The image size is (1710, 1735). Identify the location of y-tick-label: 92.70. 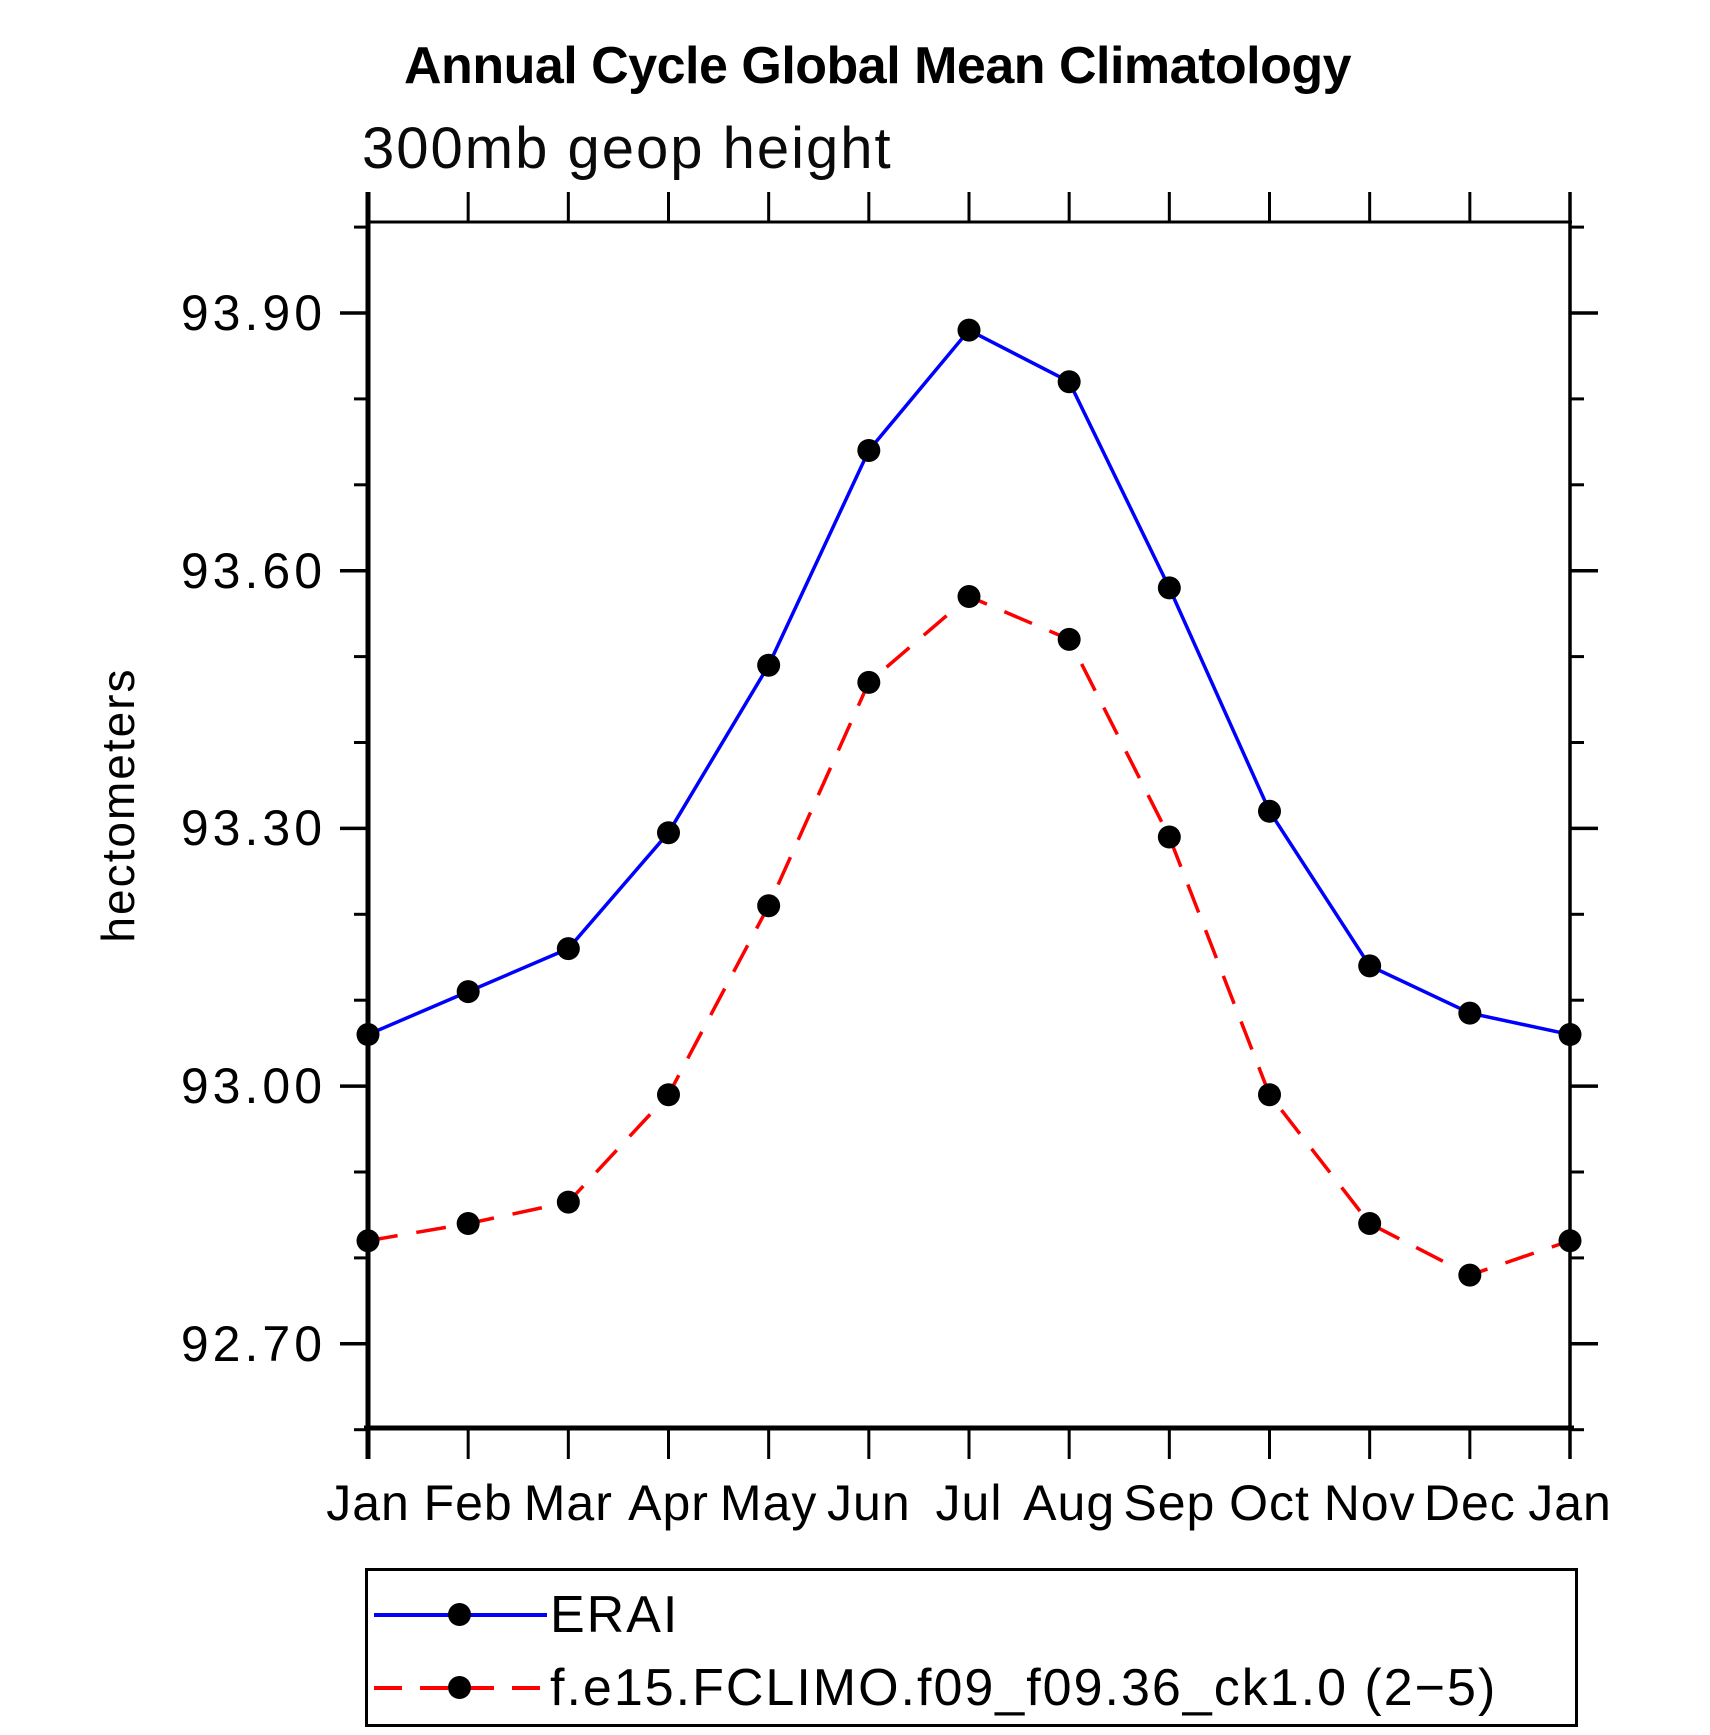
(253, 1343).